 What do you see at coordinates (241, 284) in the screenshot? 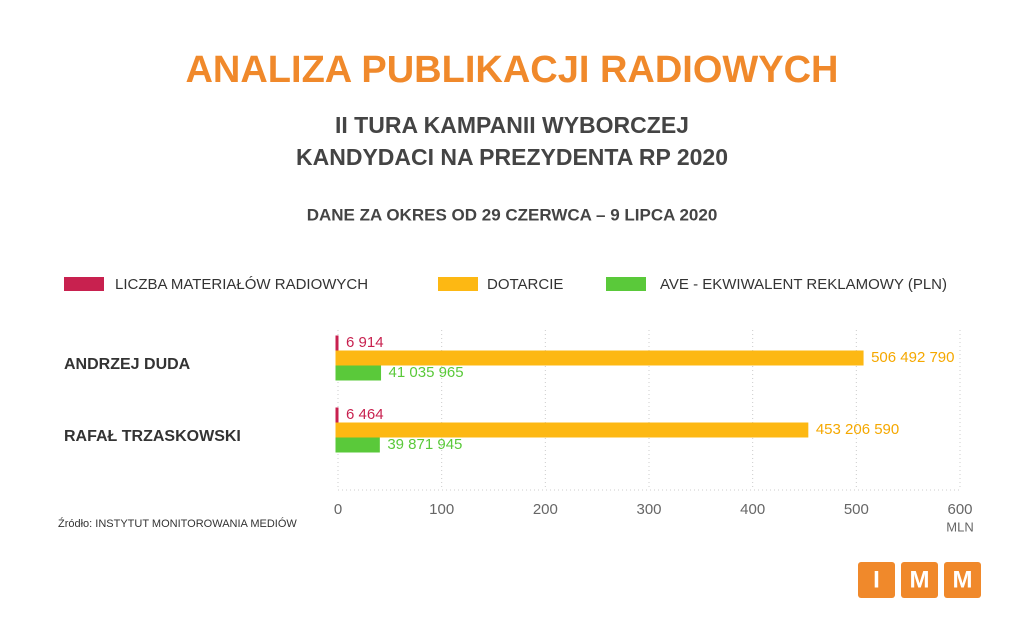
I see `legend-label: LICZBA MATERIAŁÓW RADIOWYCH` at bounding box center [241, 284].